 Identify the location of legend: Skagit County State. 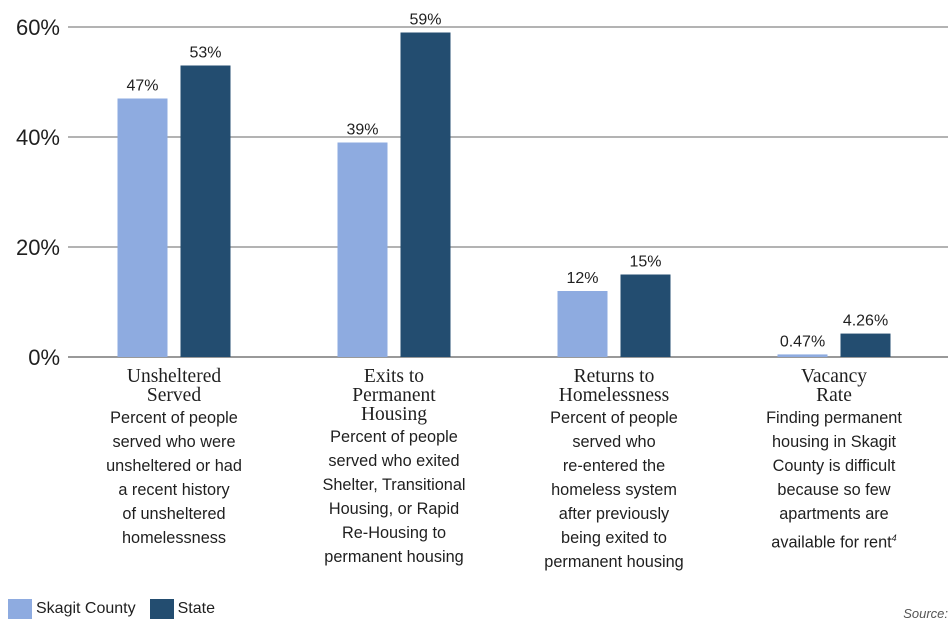
(118, 609).